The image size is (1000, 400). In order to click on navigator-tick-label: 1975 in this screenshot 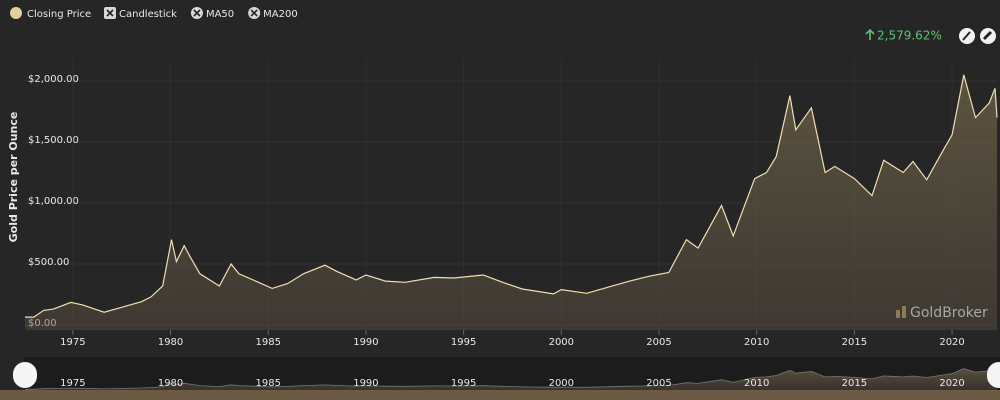, I will do `click(72, 383)`.